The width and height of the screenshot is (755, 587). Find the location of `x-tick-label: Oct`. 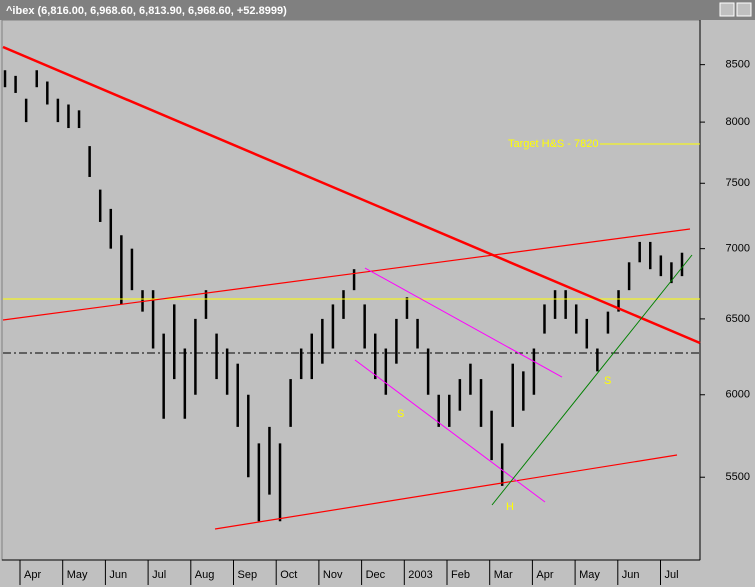

x-tick-label: Oct is located at coordinates (288, 575).